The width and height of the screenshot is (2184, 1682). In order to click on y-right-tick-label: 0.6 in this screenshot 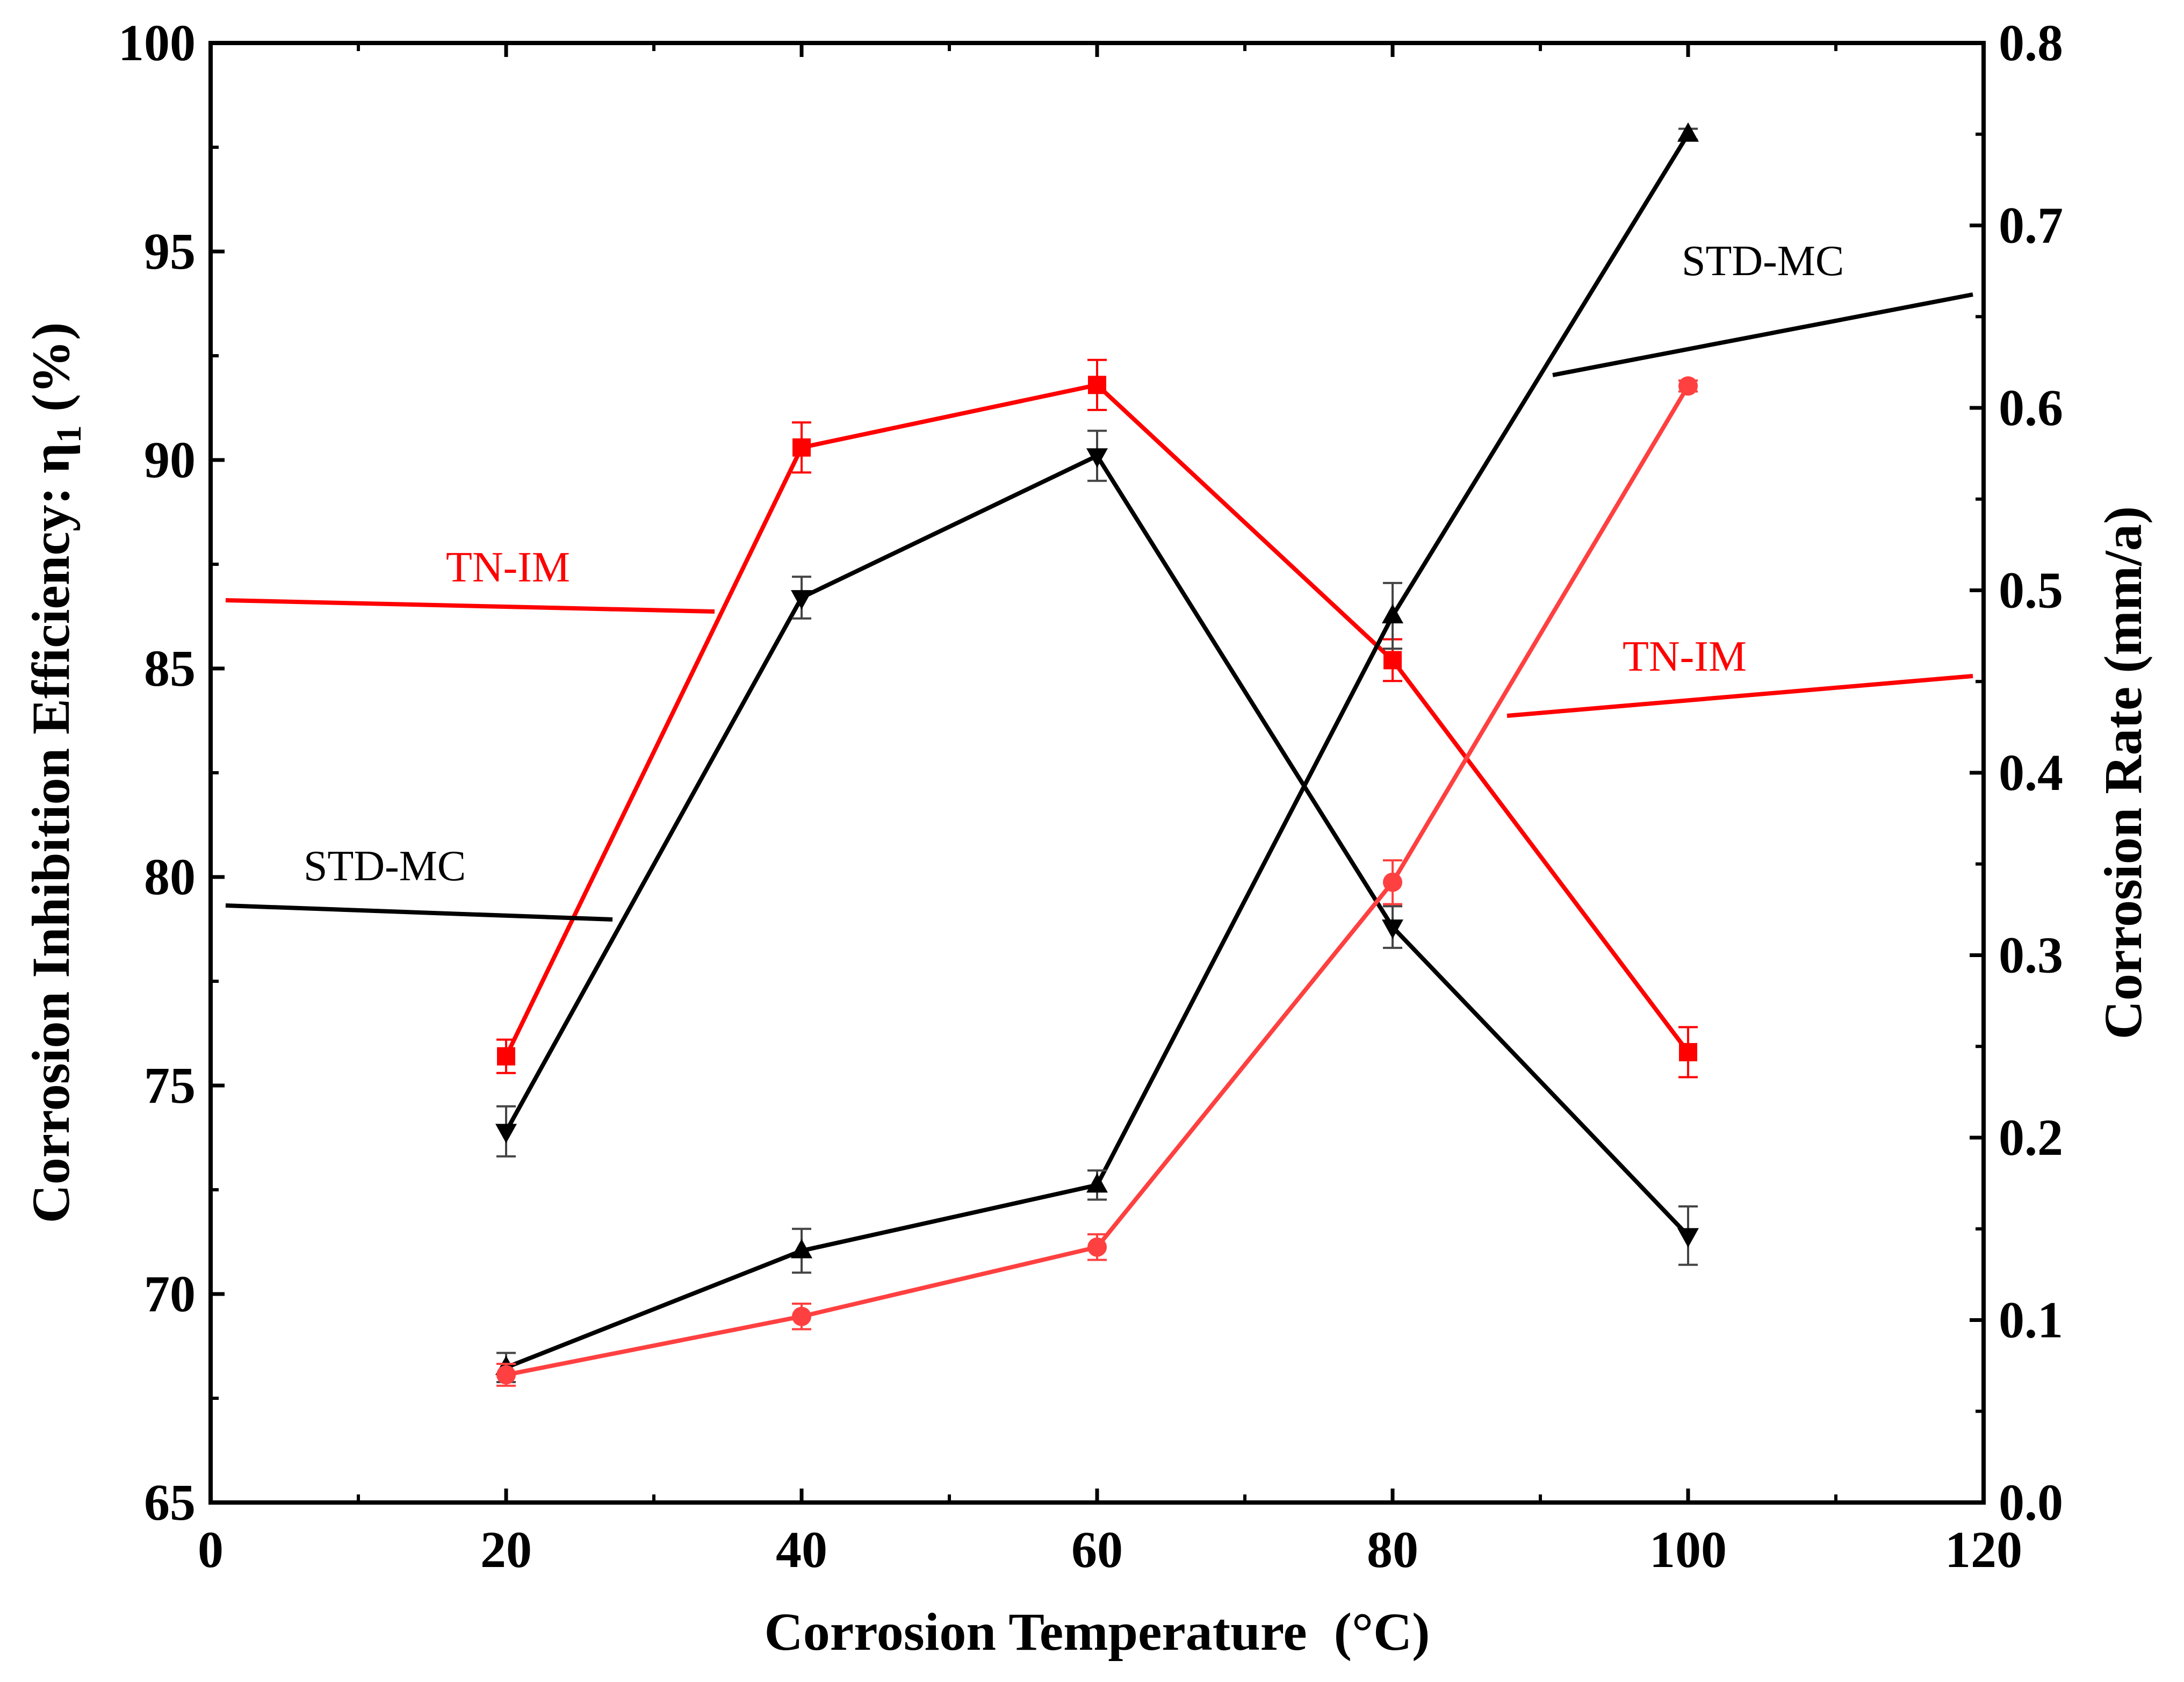, I will do `click(2031, 407)`.